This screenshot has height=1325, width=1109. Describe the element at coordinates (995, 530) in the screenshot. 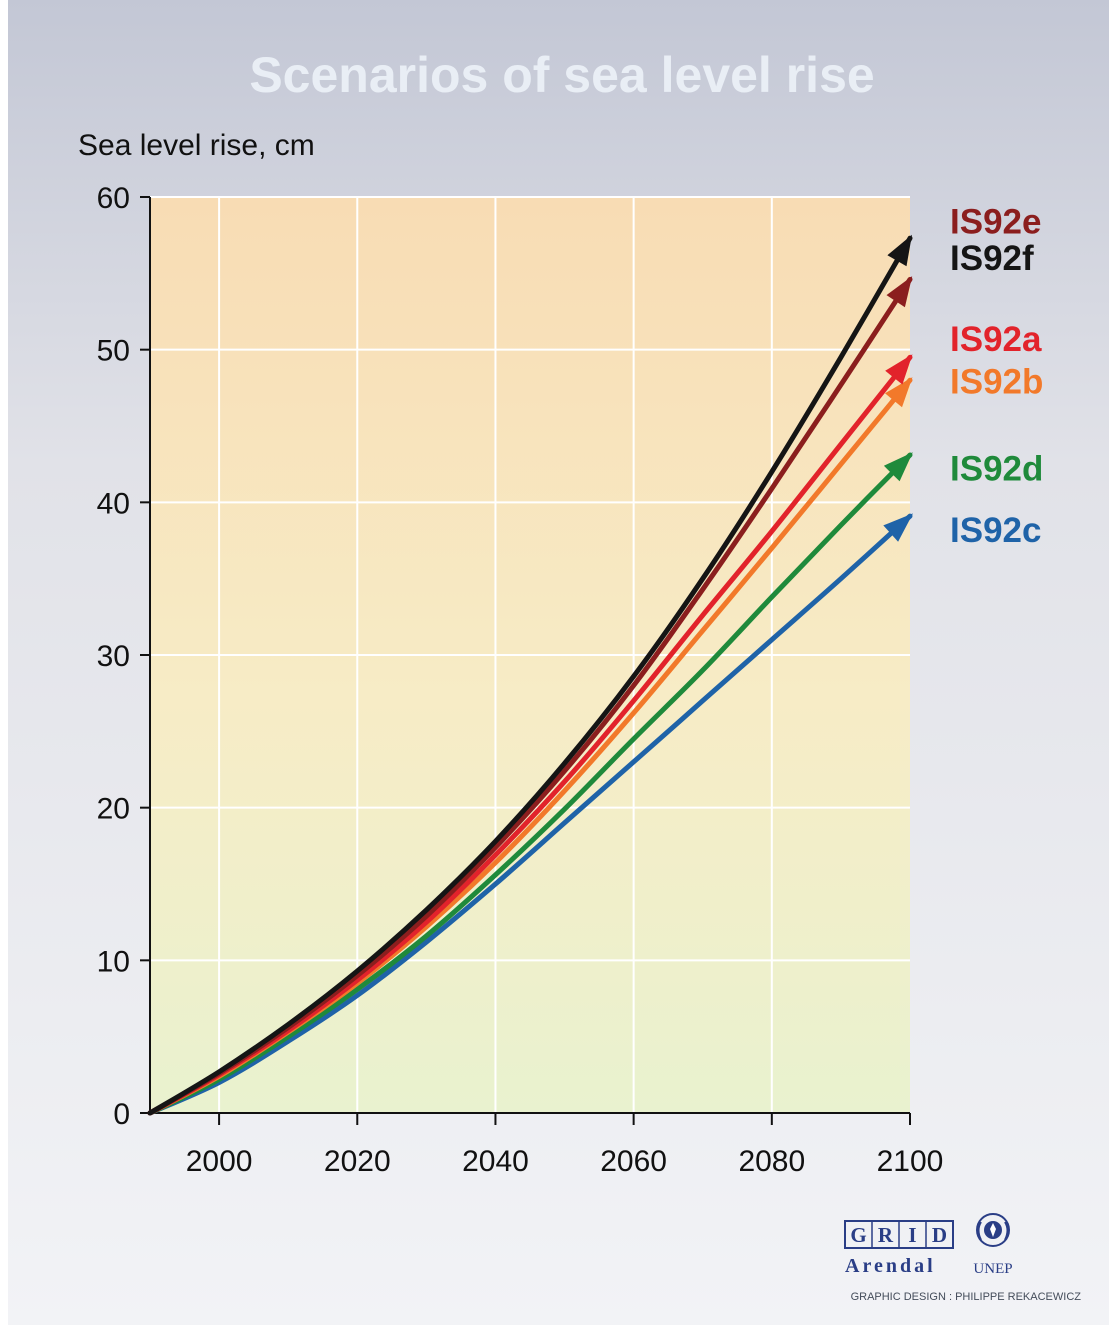

I see `series-label-is92c: IS92c` at that location.